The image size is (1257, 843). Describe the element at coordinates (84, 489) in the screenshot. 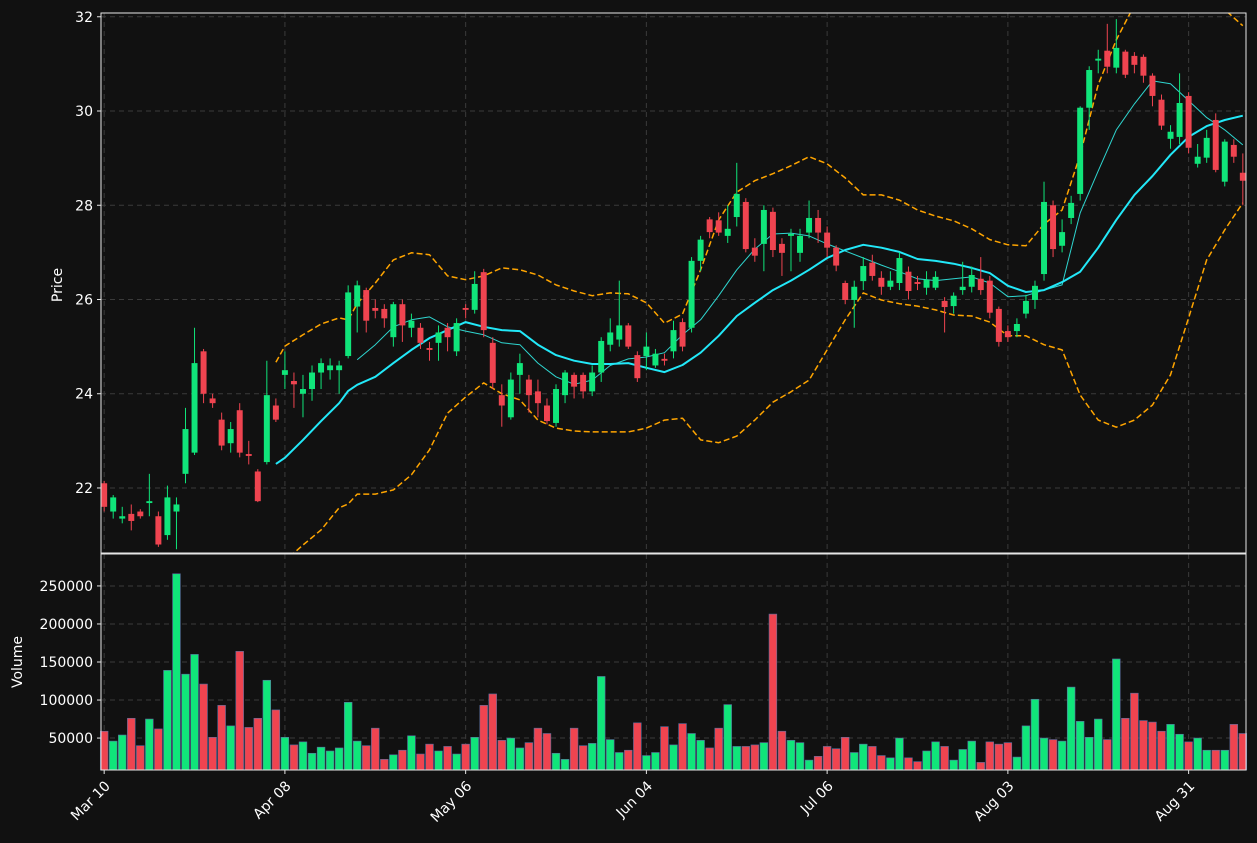

I see `y-tick-label: 22` at that location.